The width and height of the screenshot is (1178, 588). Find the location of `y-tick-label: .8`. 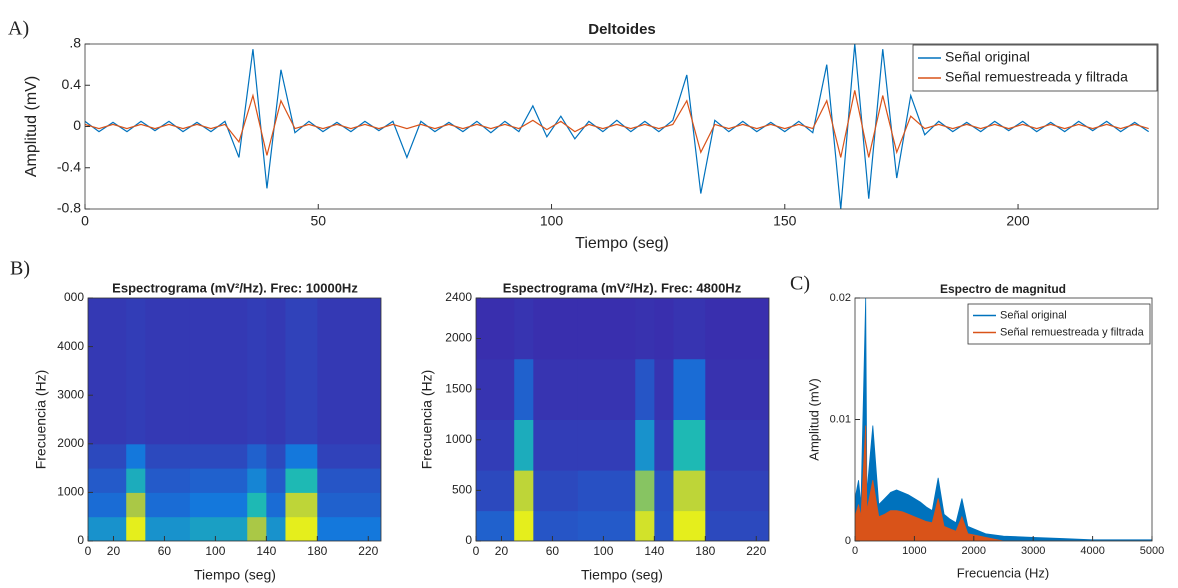

y-tick-label: .8 is located at coordinates (75, 43).